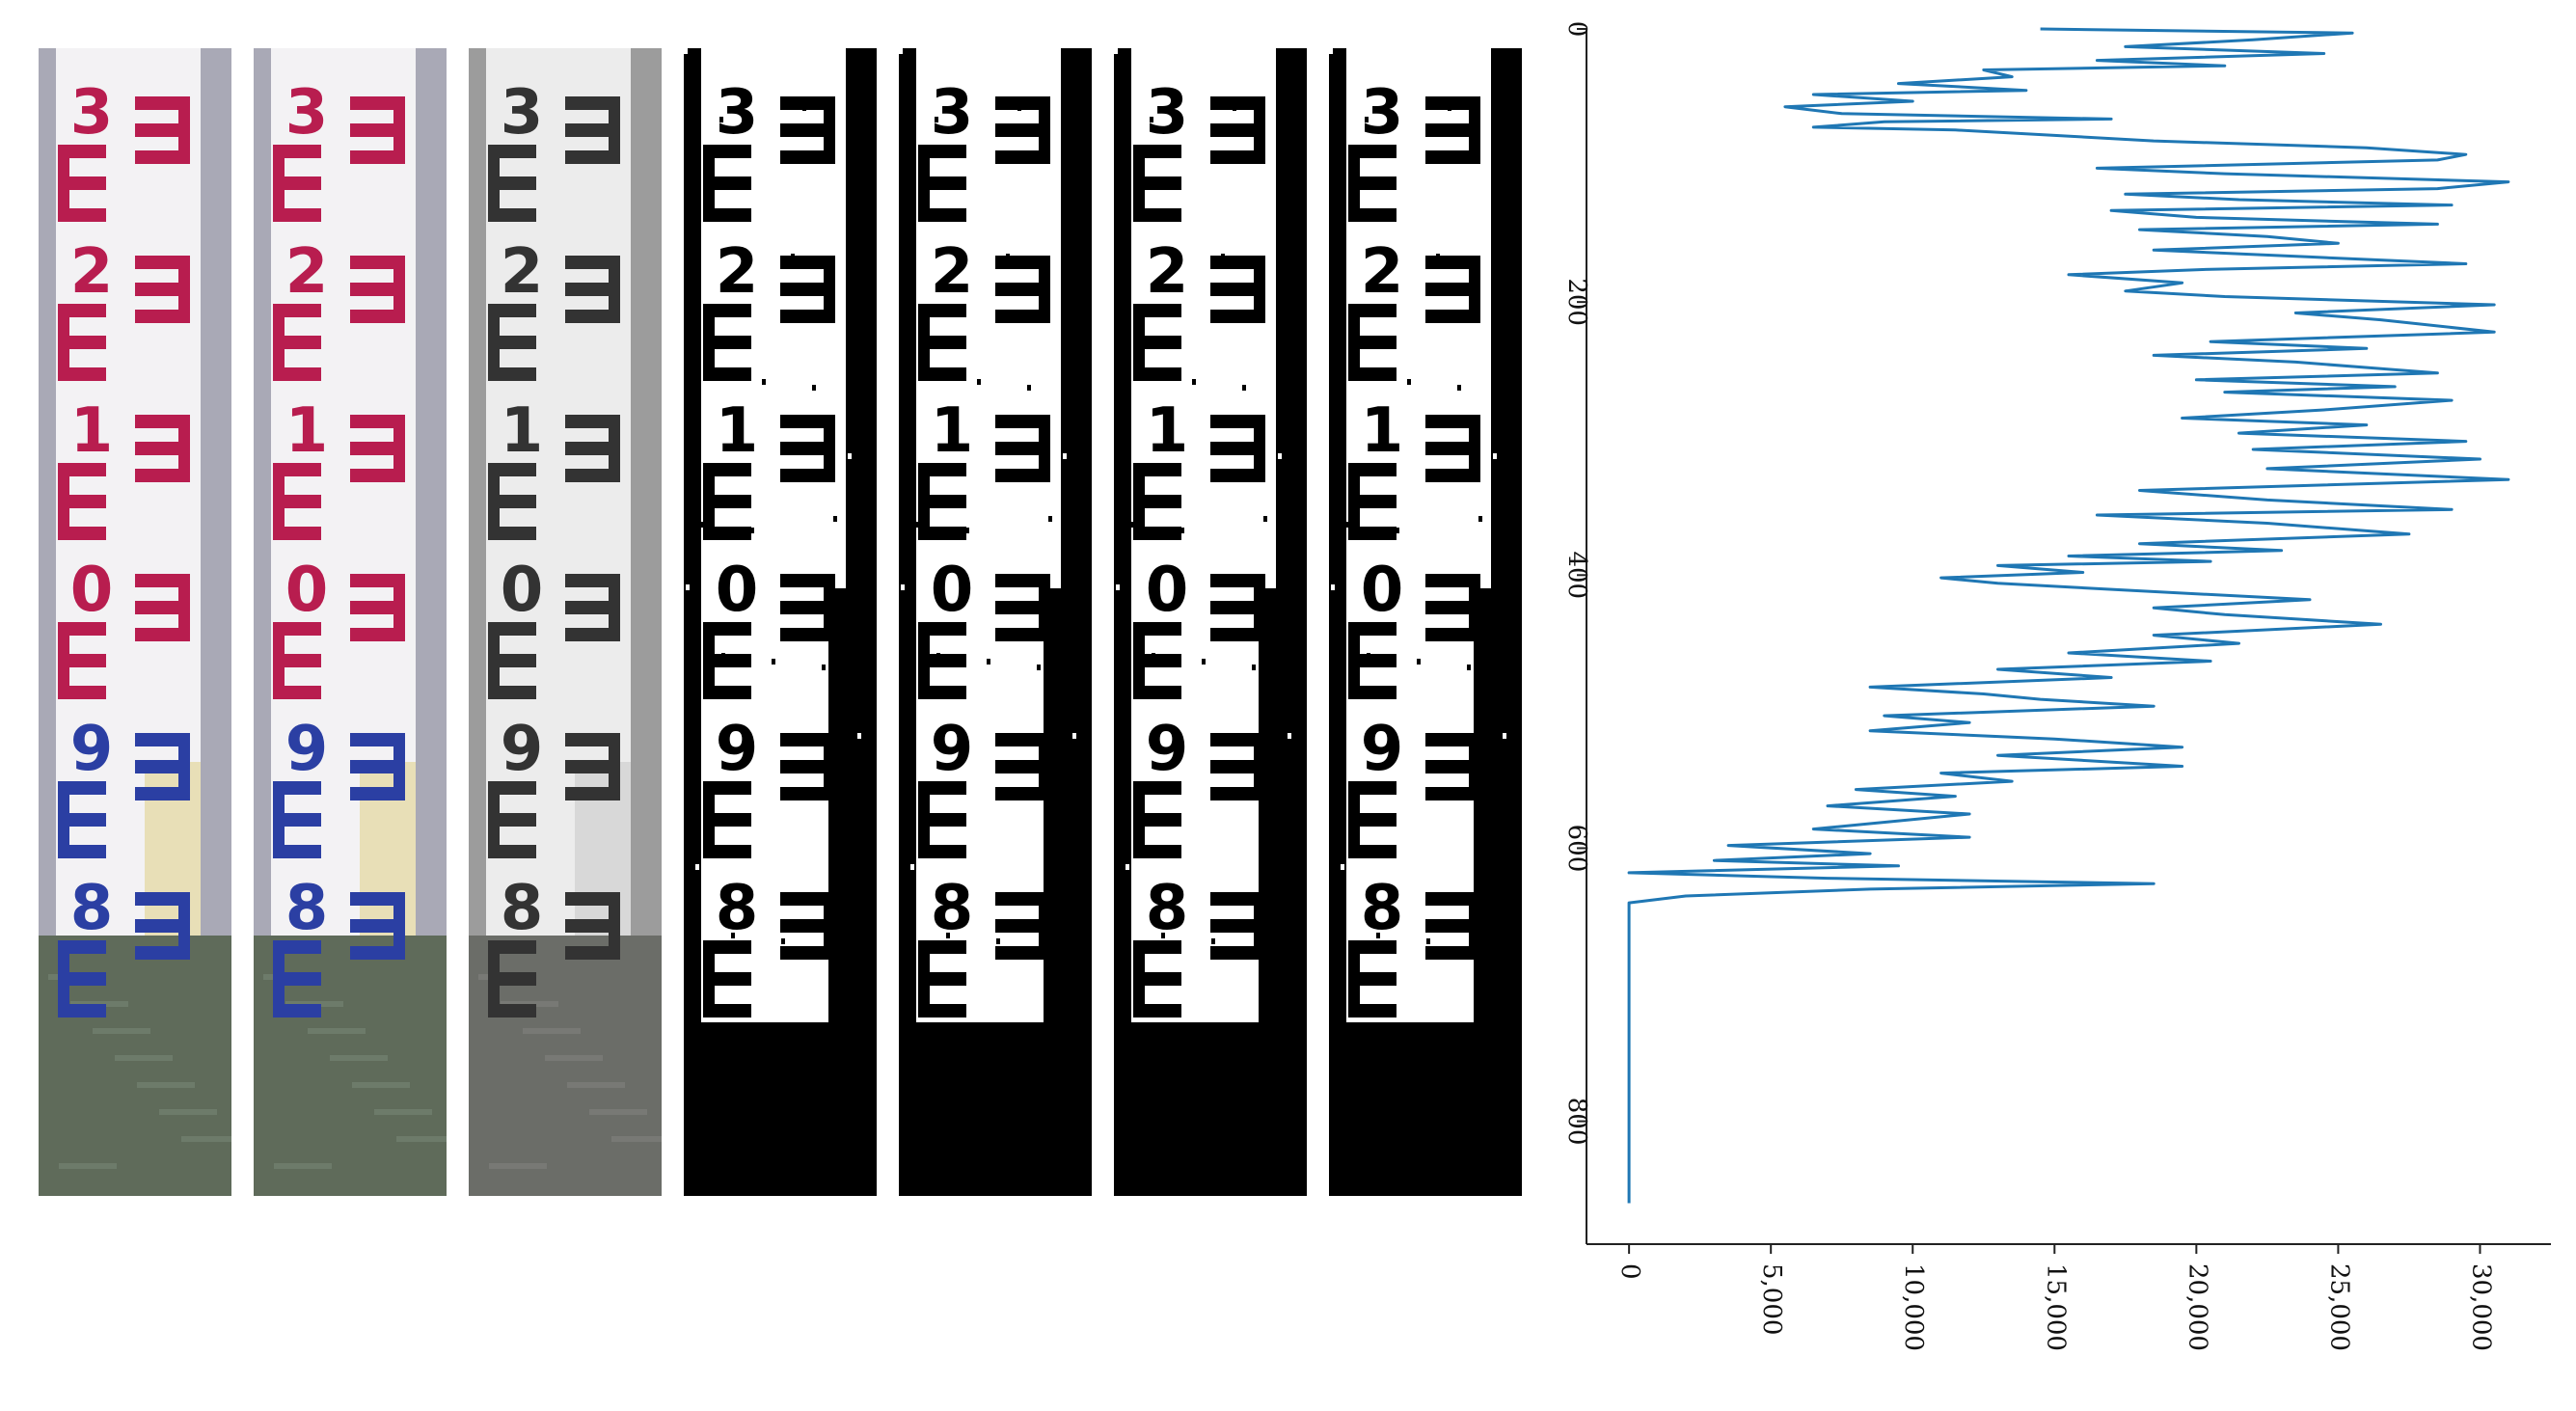 This screenshot has height=1411, width=2576. Describe the element at coordinates (1576, 302) in the screenshot. I see `y-tick-label: 200` at that location.